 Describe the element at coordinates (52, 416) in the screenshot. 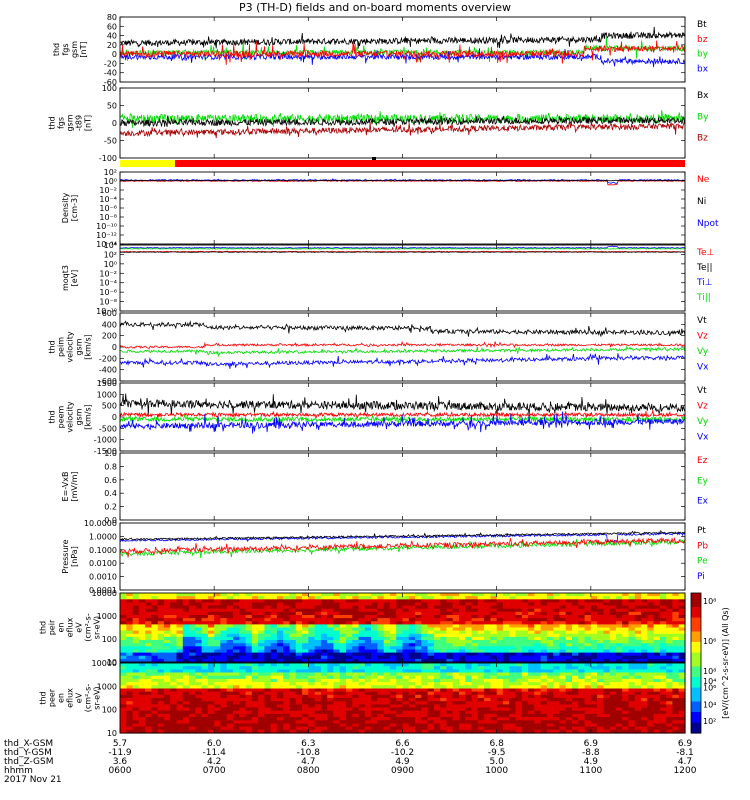

I see `ylabel-line: thd` at that location.